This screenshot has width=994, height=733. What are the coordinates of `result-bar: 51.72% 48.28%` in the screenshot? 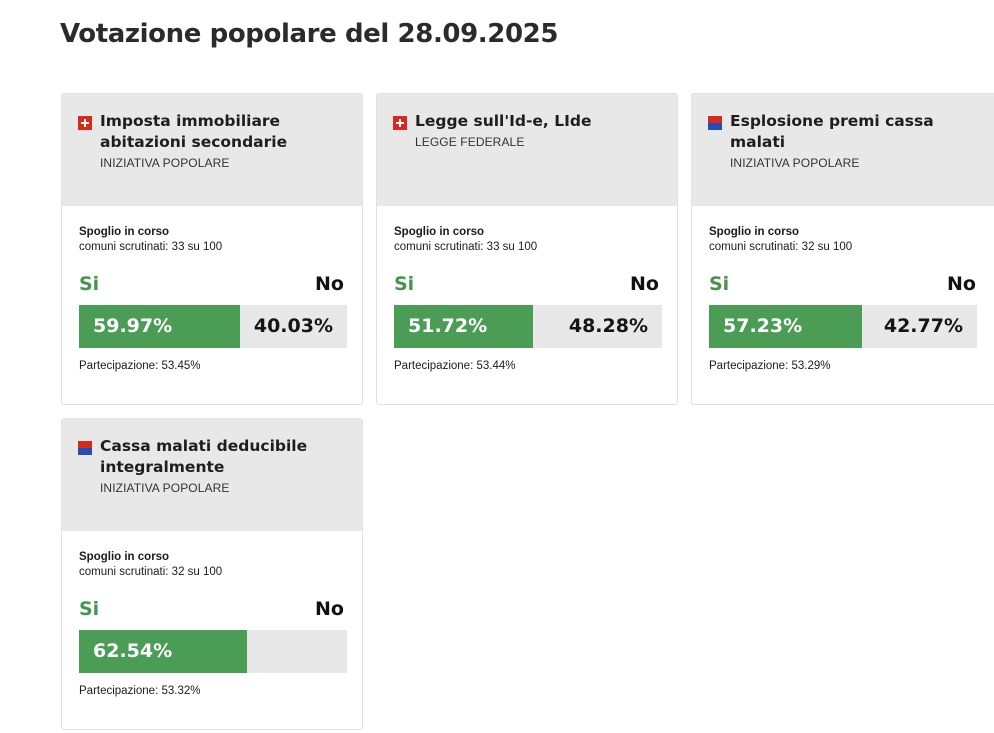 It's located at (528, 326).